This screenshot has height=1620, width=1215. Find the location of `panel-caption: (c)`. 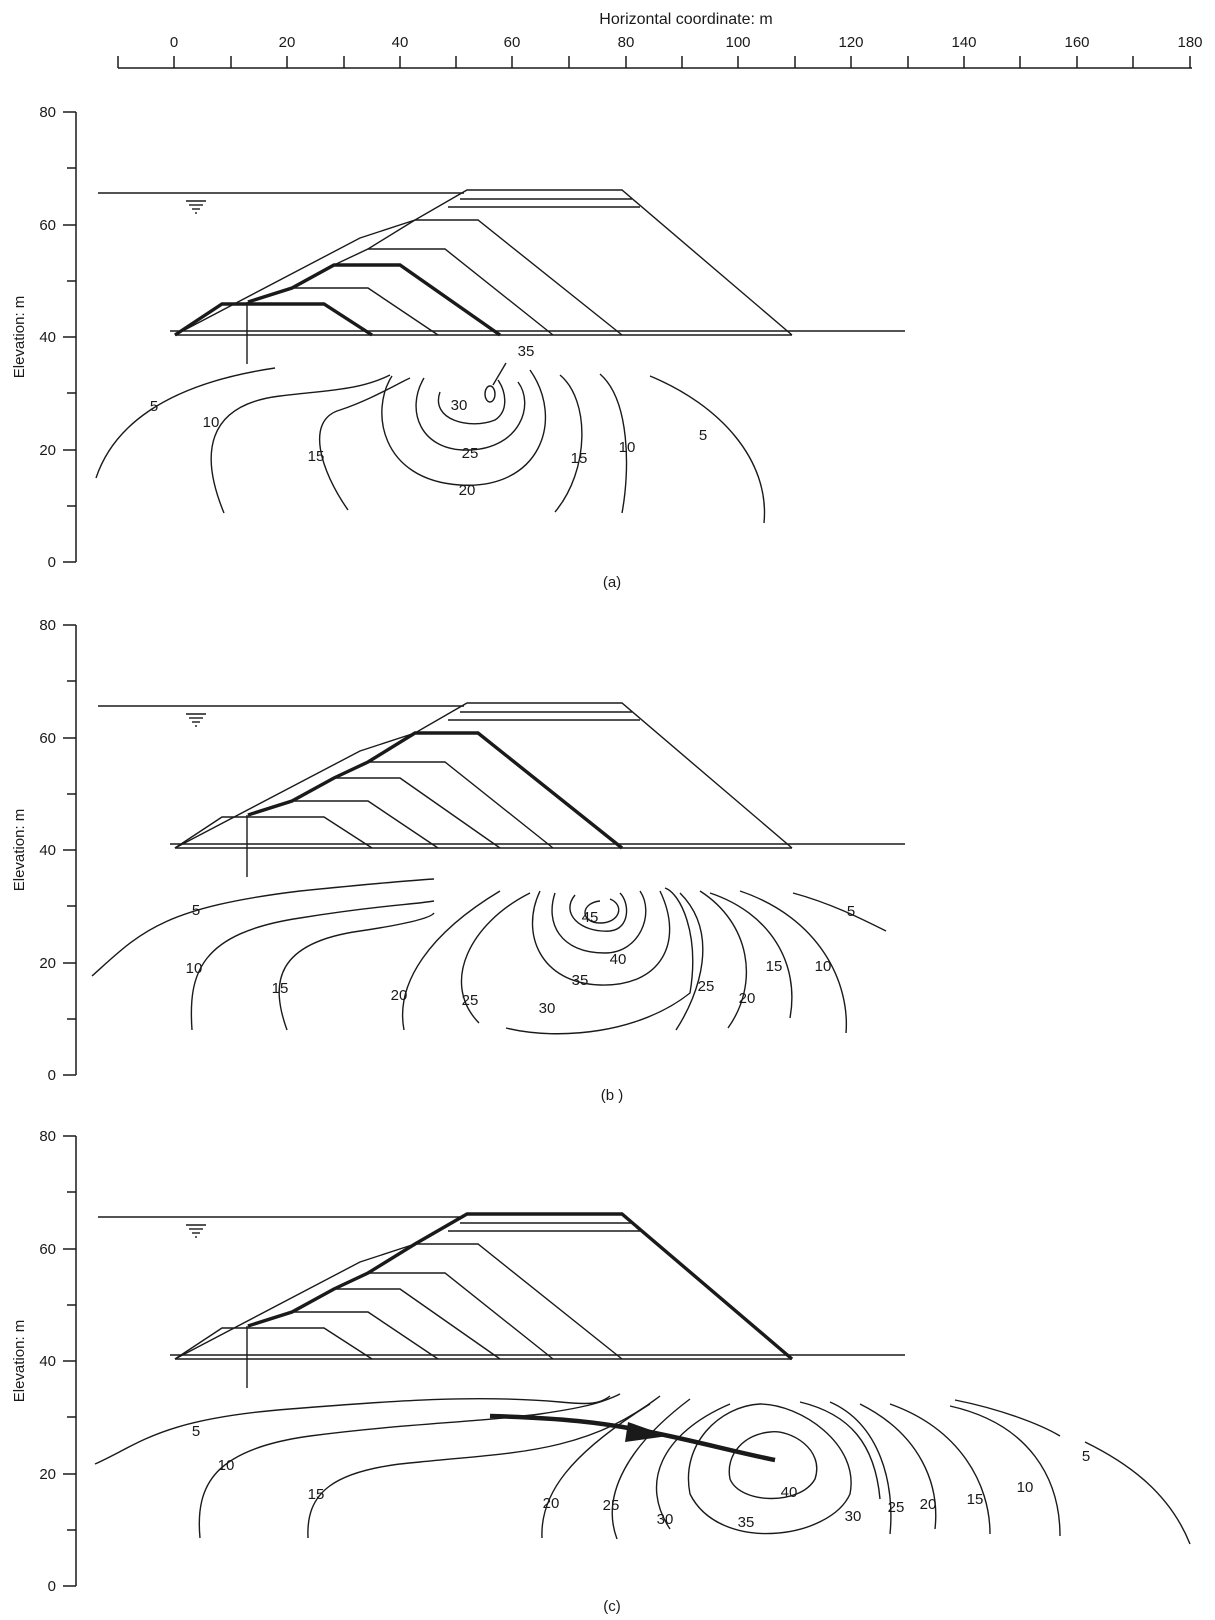

panel-caption: (c) is located at coordinates (612, 1606).